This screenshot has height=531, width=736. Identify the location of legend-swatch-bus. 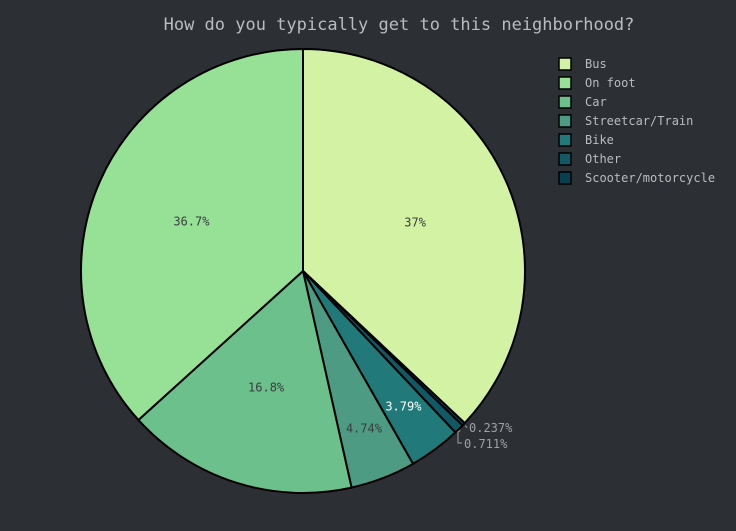
(565, 64).